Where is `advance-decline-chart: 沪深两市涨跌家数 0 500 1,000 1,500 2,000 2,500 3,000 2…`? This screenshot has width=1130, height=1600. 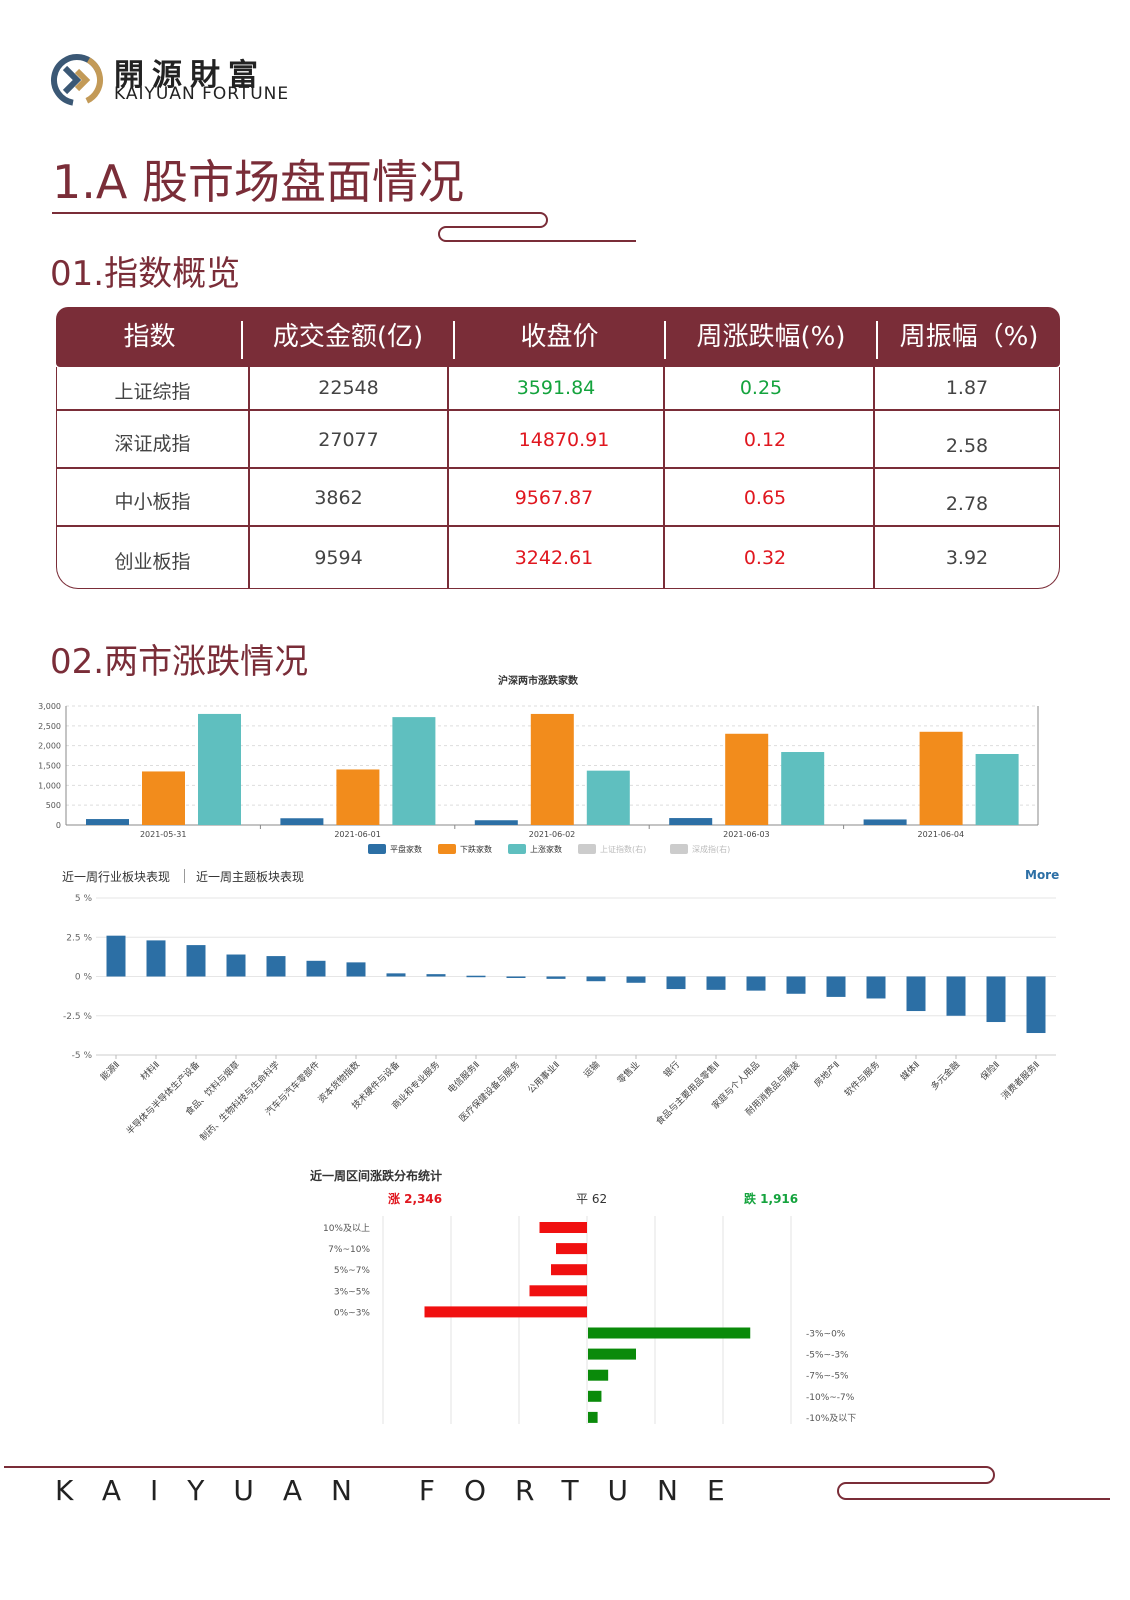 advance-decline-chart: 沪深两市涨跌家数 0 500 1,000 1,500 2,000 2,500 3,000 2… is located at coordinates (538, 764).